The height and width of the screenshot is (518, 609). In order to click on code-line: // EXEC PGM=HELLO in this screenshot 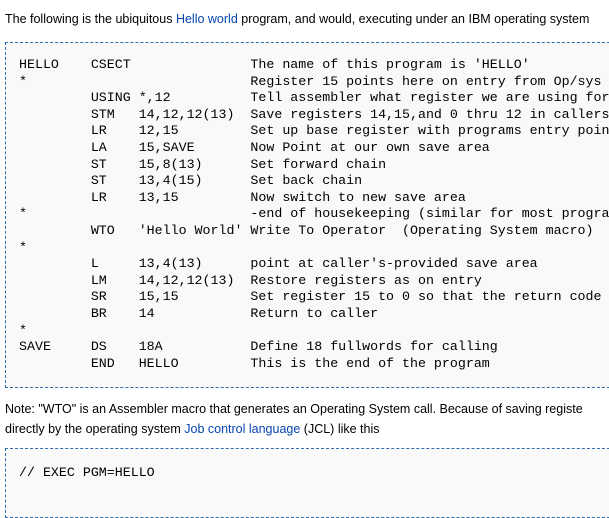, I will do `click(87, 472)`.